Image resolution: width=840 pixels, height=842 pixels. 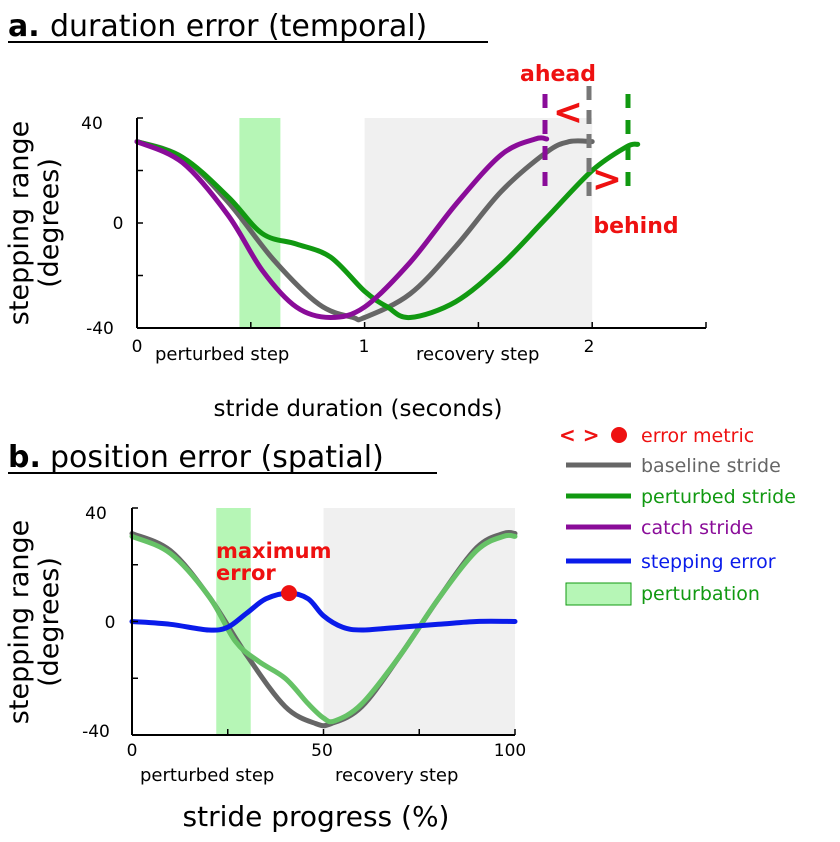 I want to click on panel-a-ytick-40: 40, so click(x=92, y=124).